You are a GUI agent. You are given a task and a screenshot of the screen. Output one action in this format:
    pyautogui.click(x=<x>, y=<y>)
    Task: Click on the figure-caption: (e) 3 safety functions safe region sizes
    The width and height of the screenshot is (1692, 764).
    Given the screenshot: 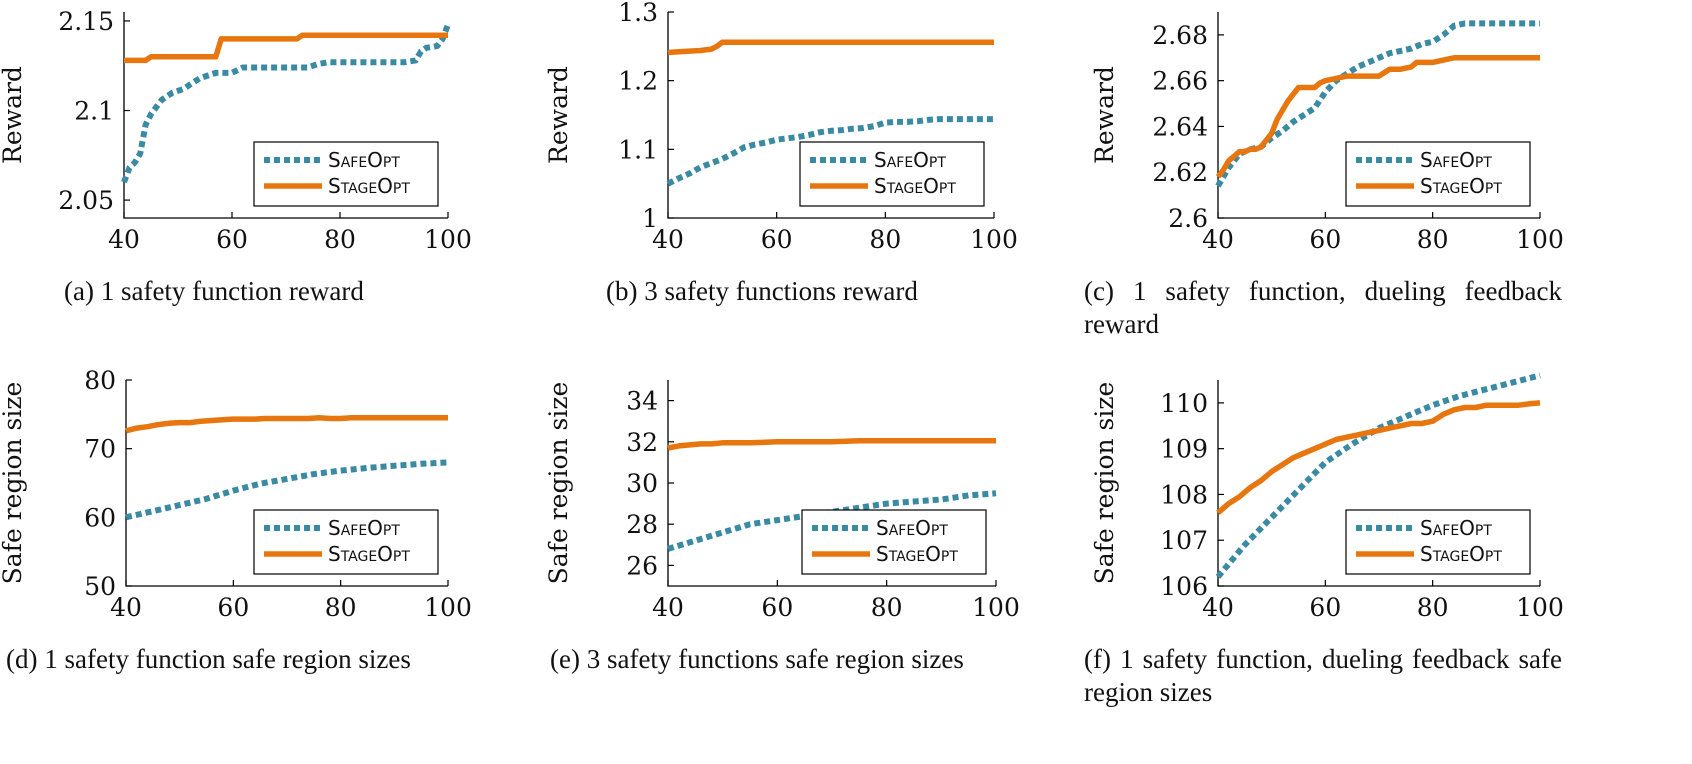 What is the action you would take?
    pyautogui.click(x=757, y=659)
    